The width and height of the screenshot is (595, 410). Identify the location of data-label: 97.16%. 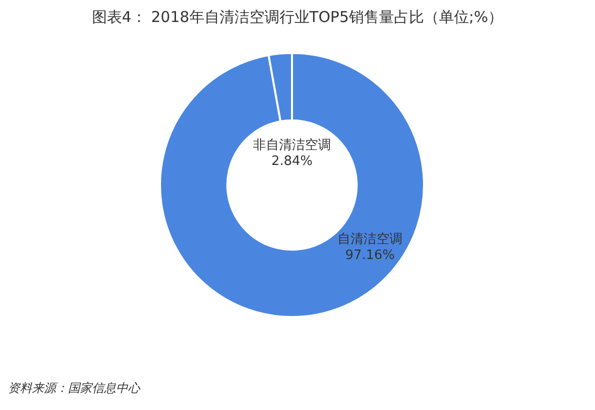
(370, 255).